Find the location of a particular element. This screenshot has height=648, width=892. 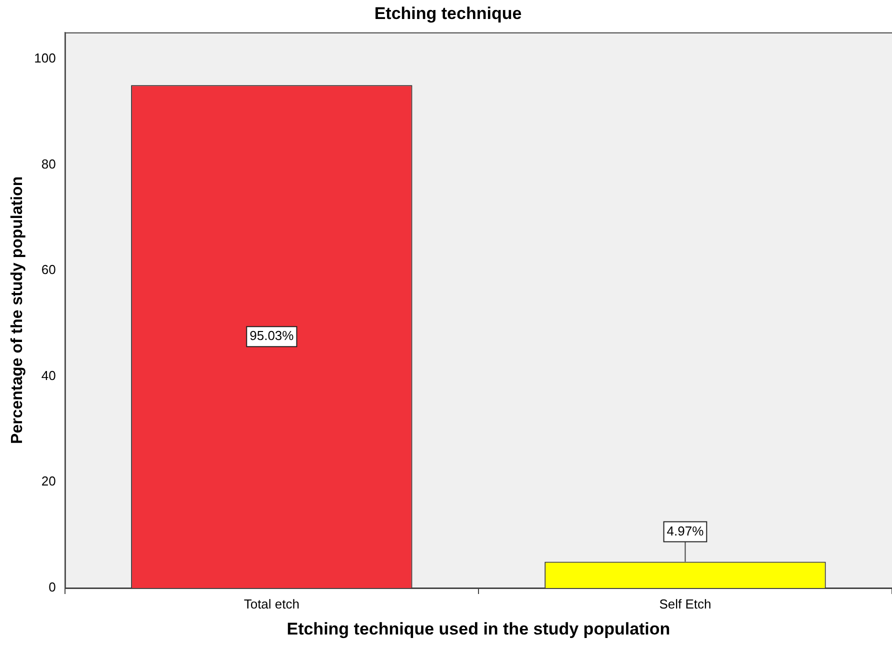

x-axis-title: Etching technique used in the study population is located at coordinates (478, 628).